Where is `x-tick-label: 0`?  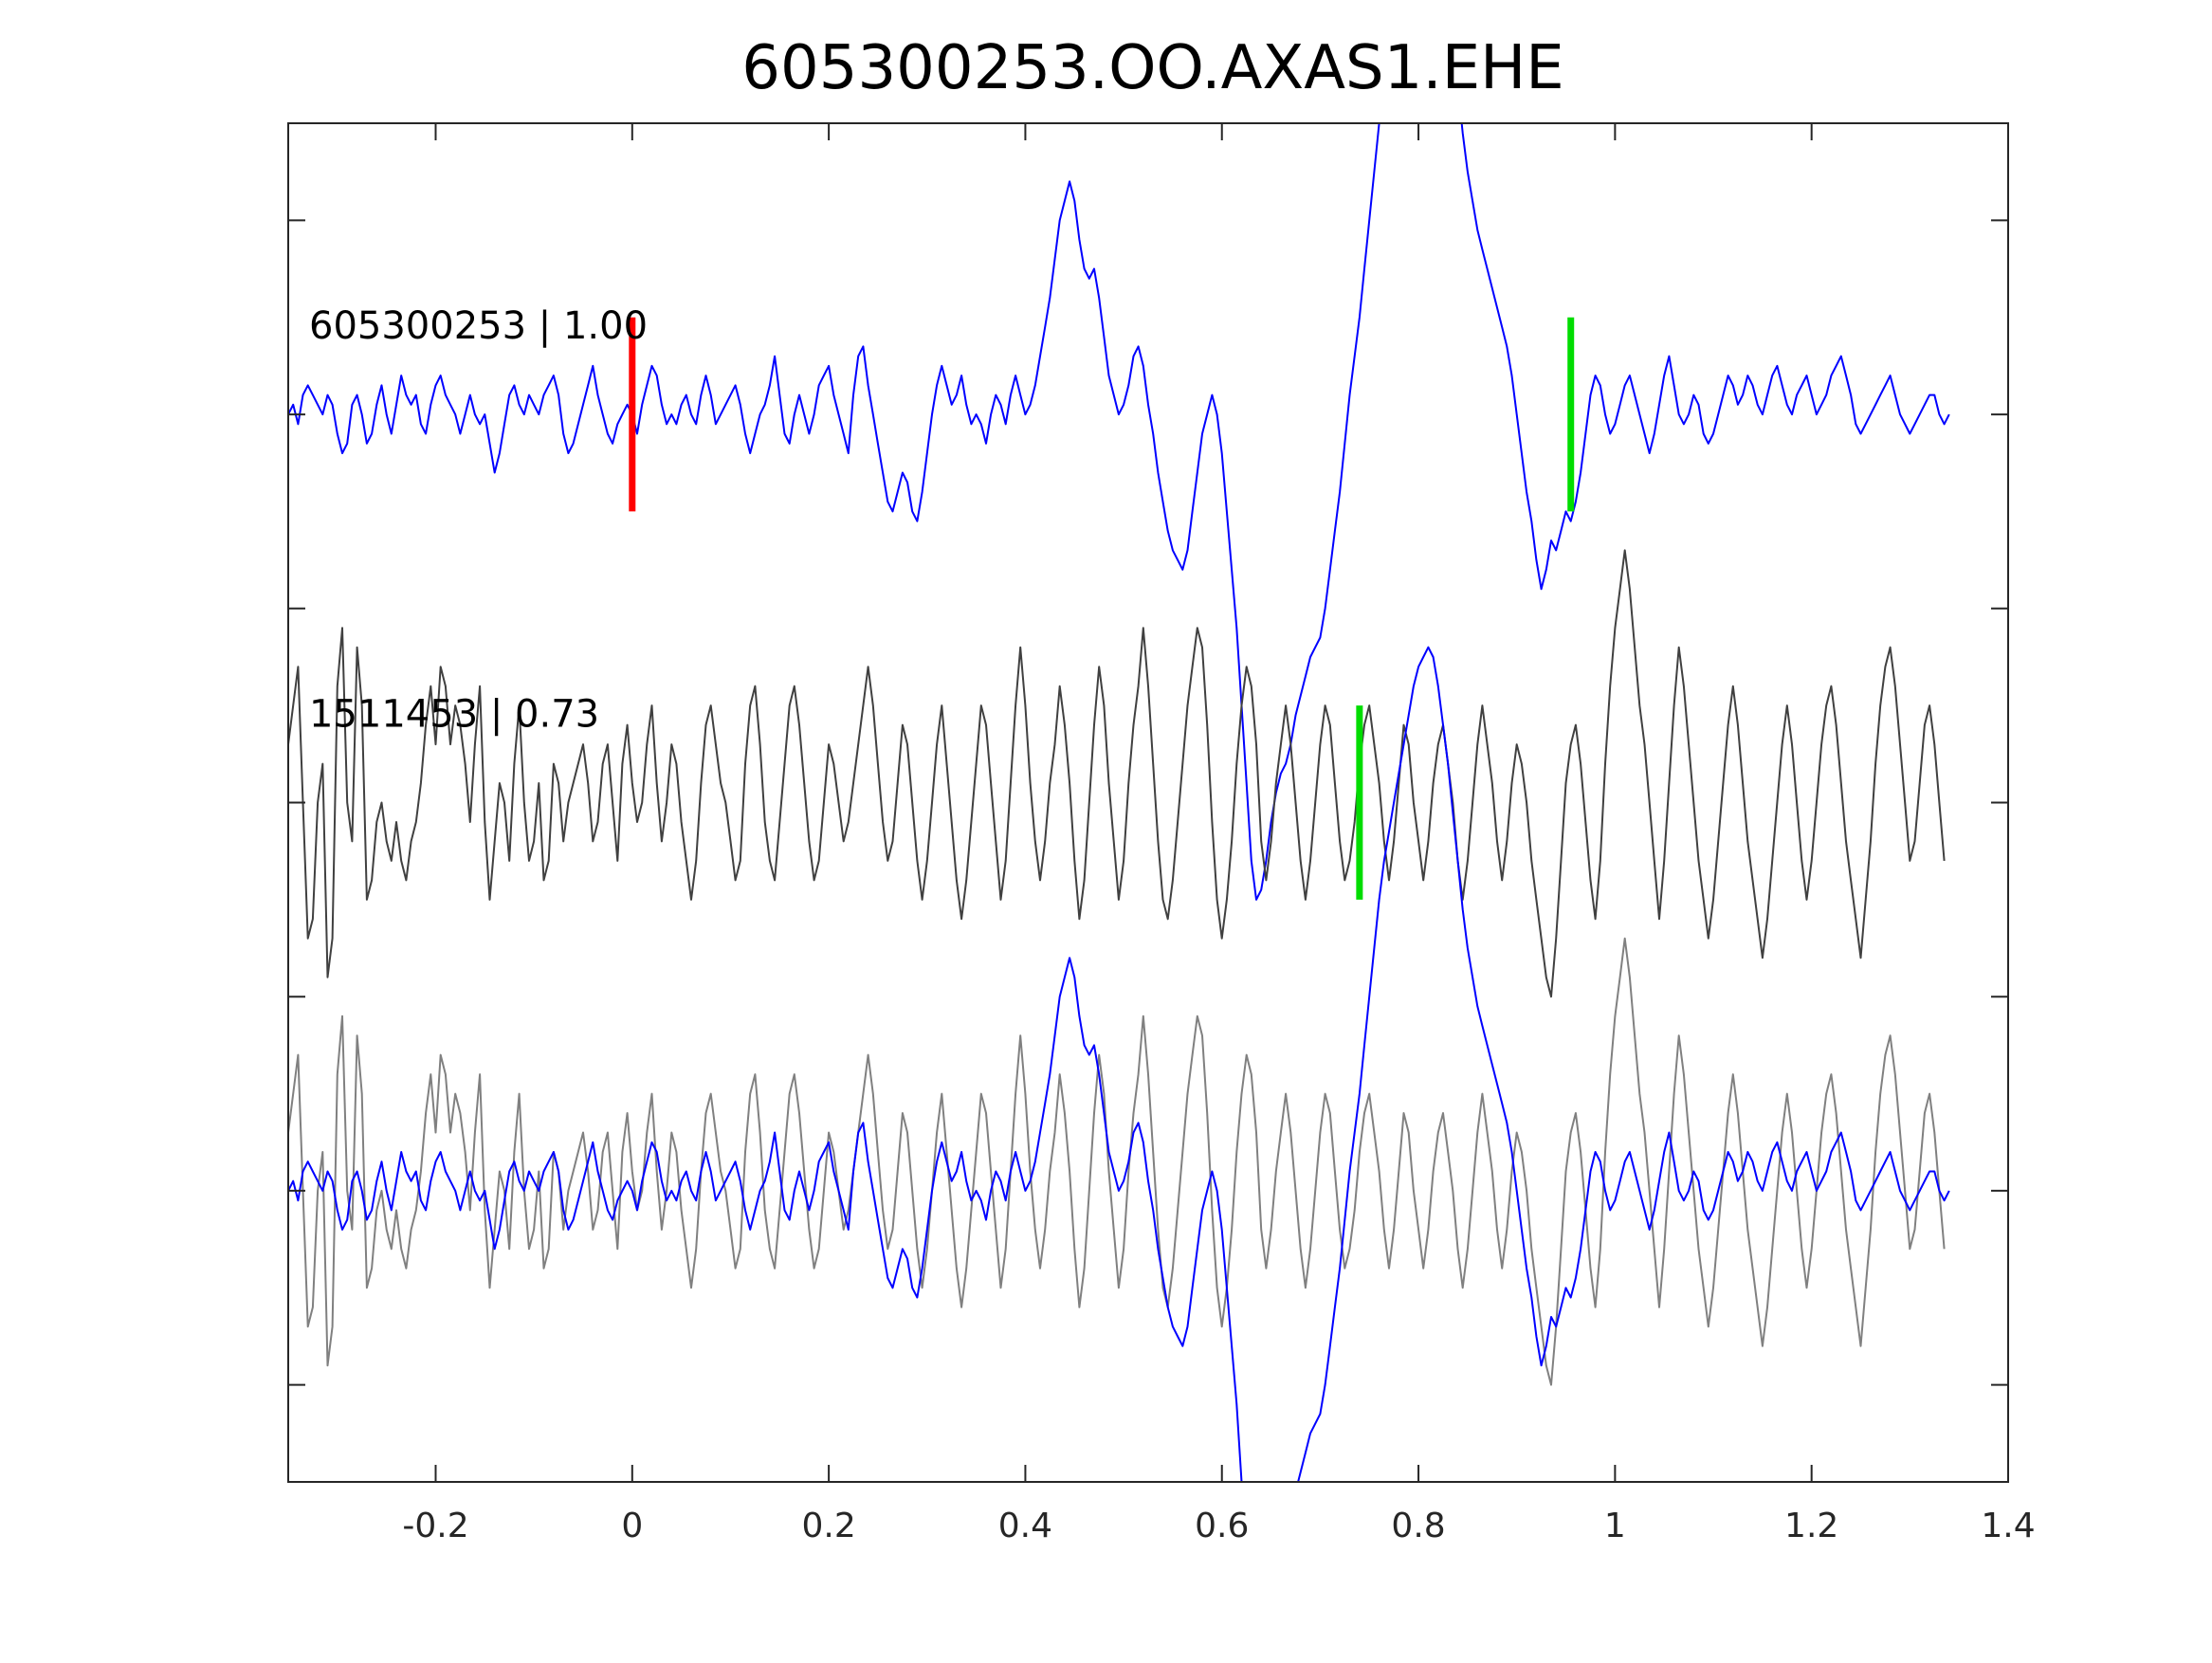 x-tick-label: 0 is located at coordinates (632, 1526).